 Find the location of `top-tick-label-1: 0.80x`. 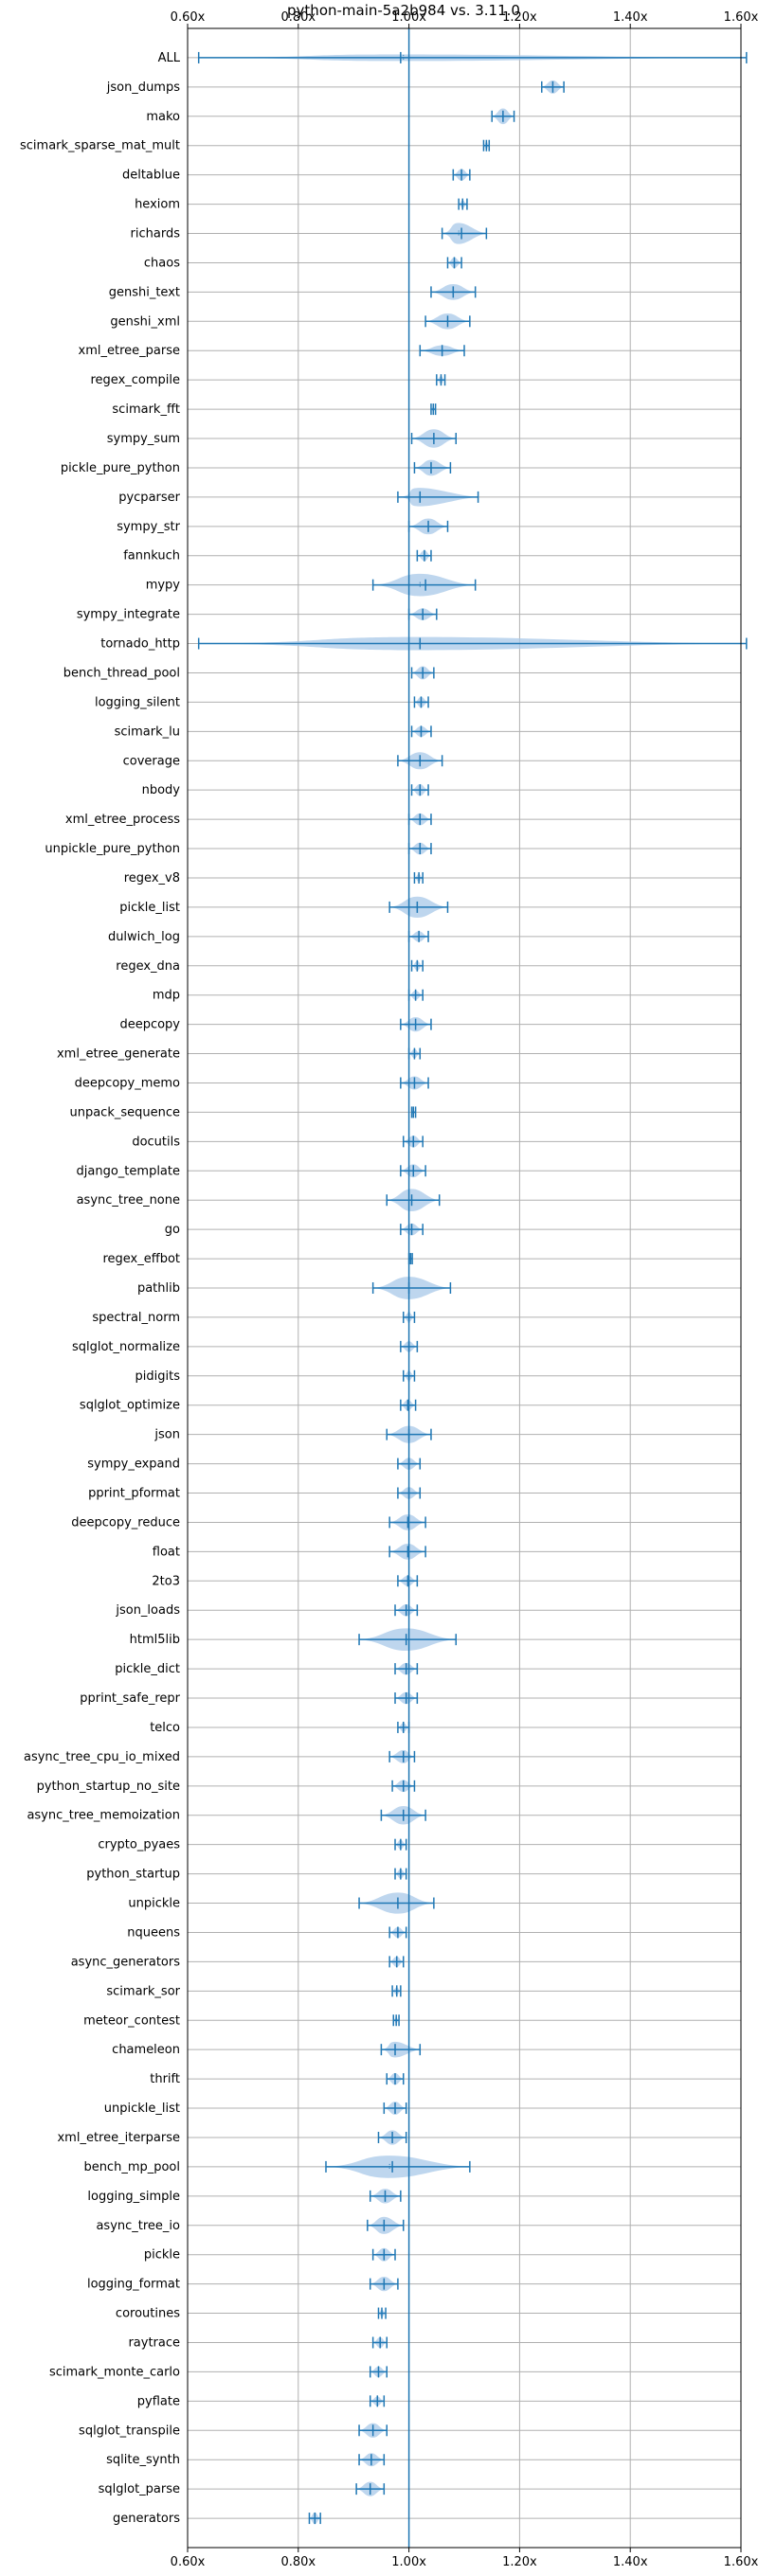

top-tick-label-1: 0.80x is located at coordinates (298, 17).